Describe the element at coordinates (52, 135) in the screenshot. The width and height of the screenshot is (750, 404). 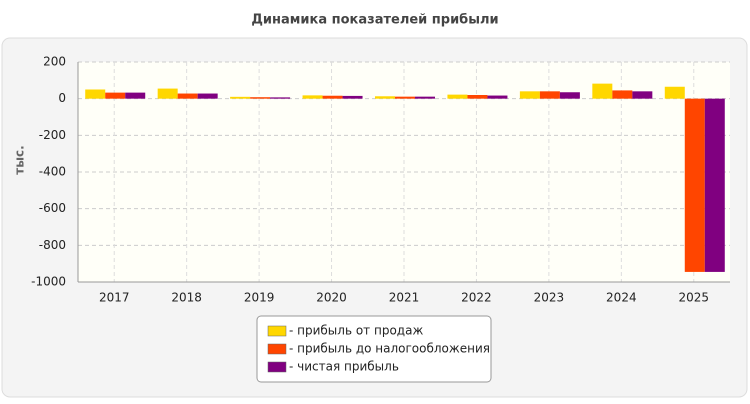
I see `y-tick-label: -200` at that location.